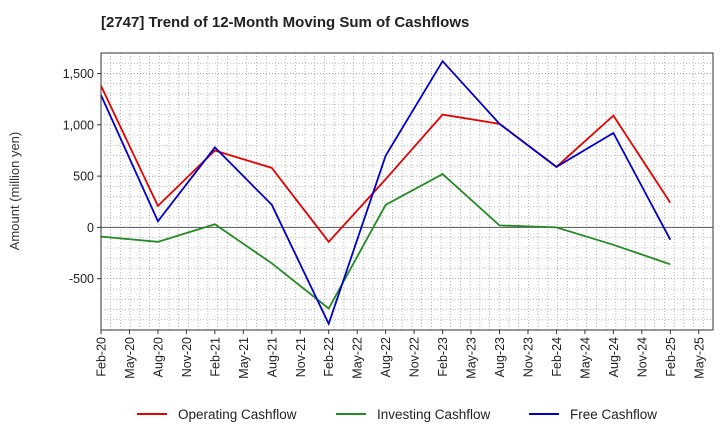 Image resolution: width=720 pixels, height=440 pixels. I want to click on x-tick-label: May-22, so click(358, 358).